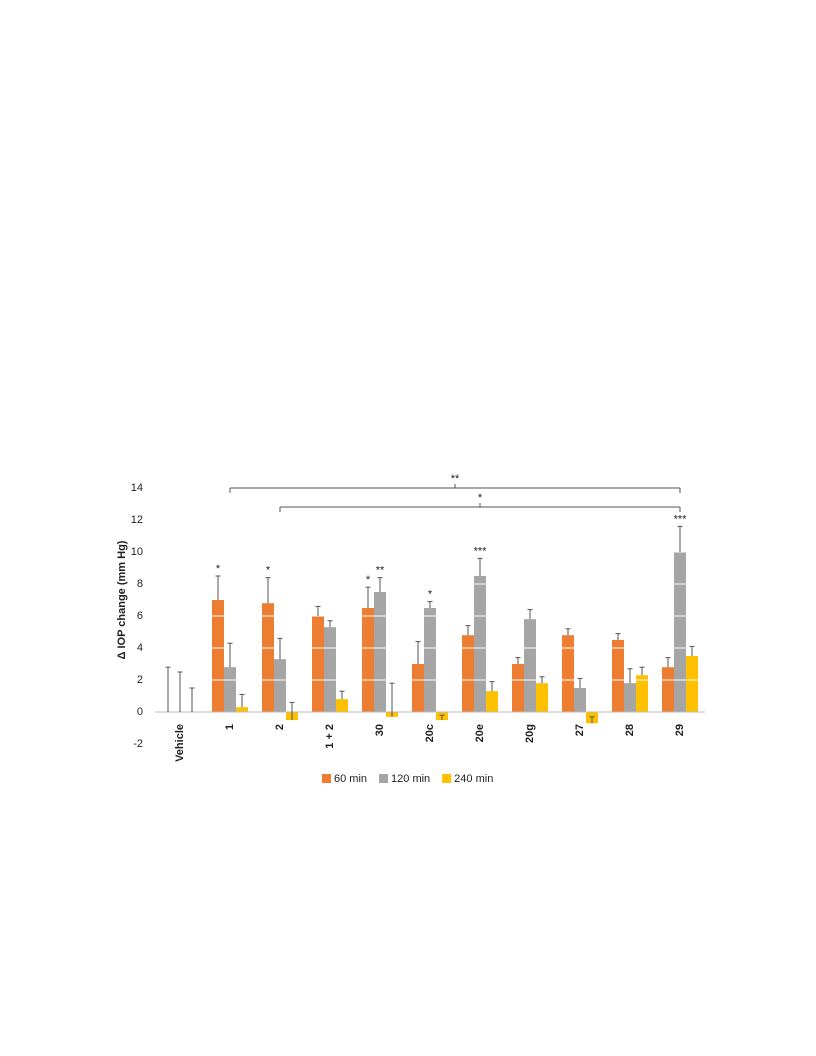 The image size is (816, 1056). Describe the element at coordinates (580, 730) in the screenshot. I see `x-tick-label: 27` at that location.